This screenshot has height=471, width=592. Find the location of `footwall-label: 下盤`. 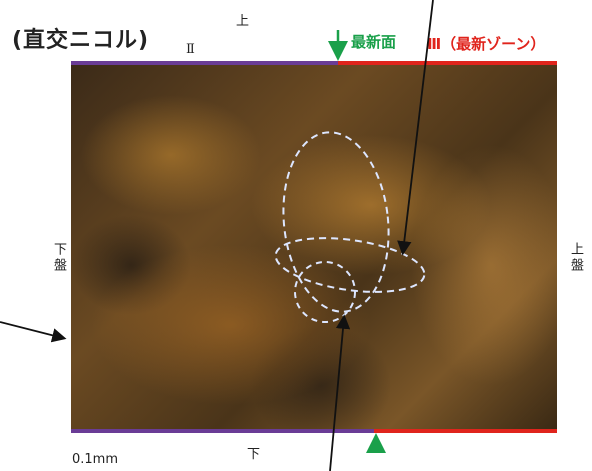

footwall-label: 下盤 is located at coordinates (58, 258).